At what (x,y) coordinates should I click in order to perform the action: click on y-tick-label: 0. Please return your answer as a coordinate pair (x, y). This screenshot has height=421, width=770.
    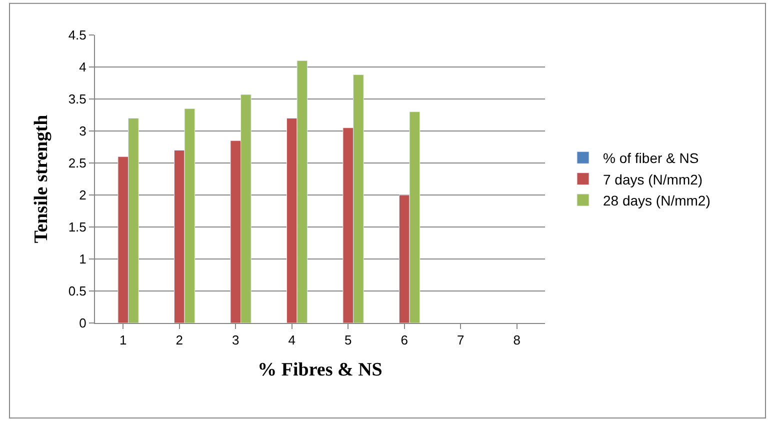
    Looking at the image, I should click on (82, 323).